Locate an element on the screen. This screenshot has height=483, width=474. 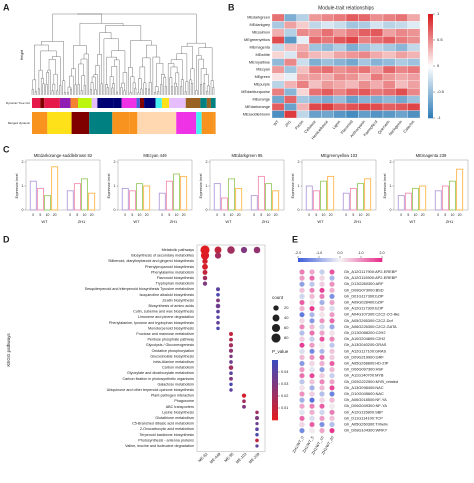
x-tick-label: 20 is located at coordinates (92, 215).